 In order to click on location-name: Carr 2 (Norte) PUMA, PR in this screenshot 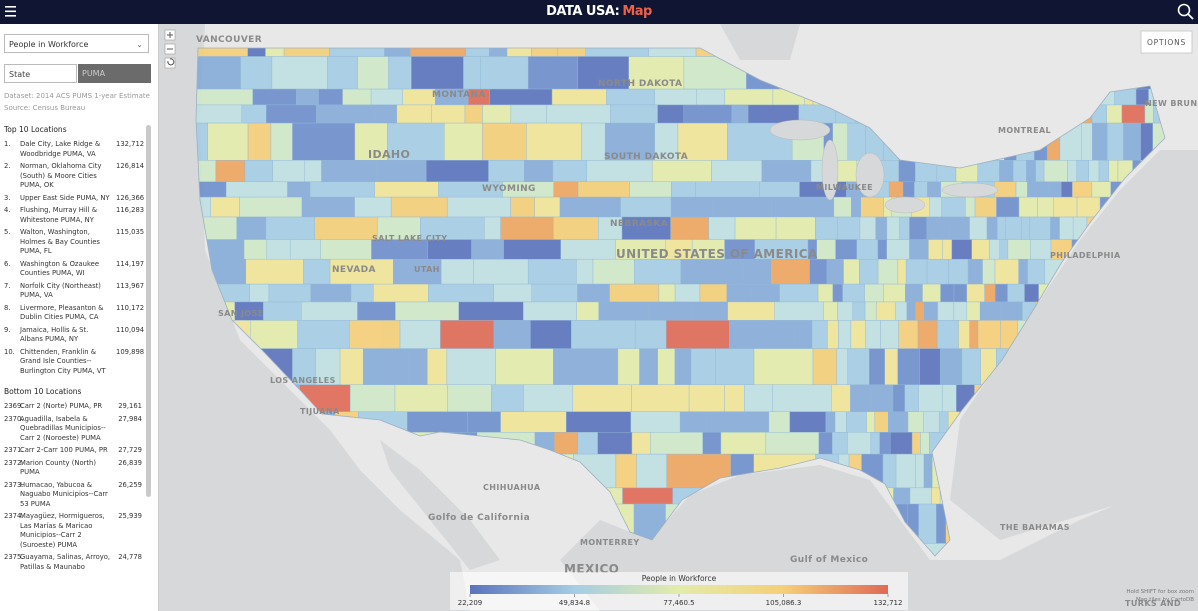, I will do `click(61, 406)`.